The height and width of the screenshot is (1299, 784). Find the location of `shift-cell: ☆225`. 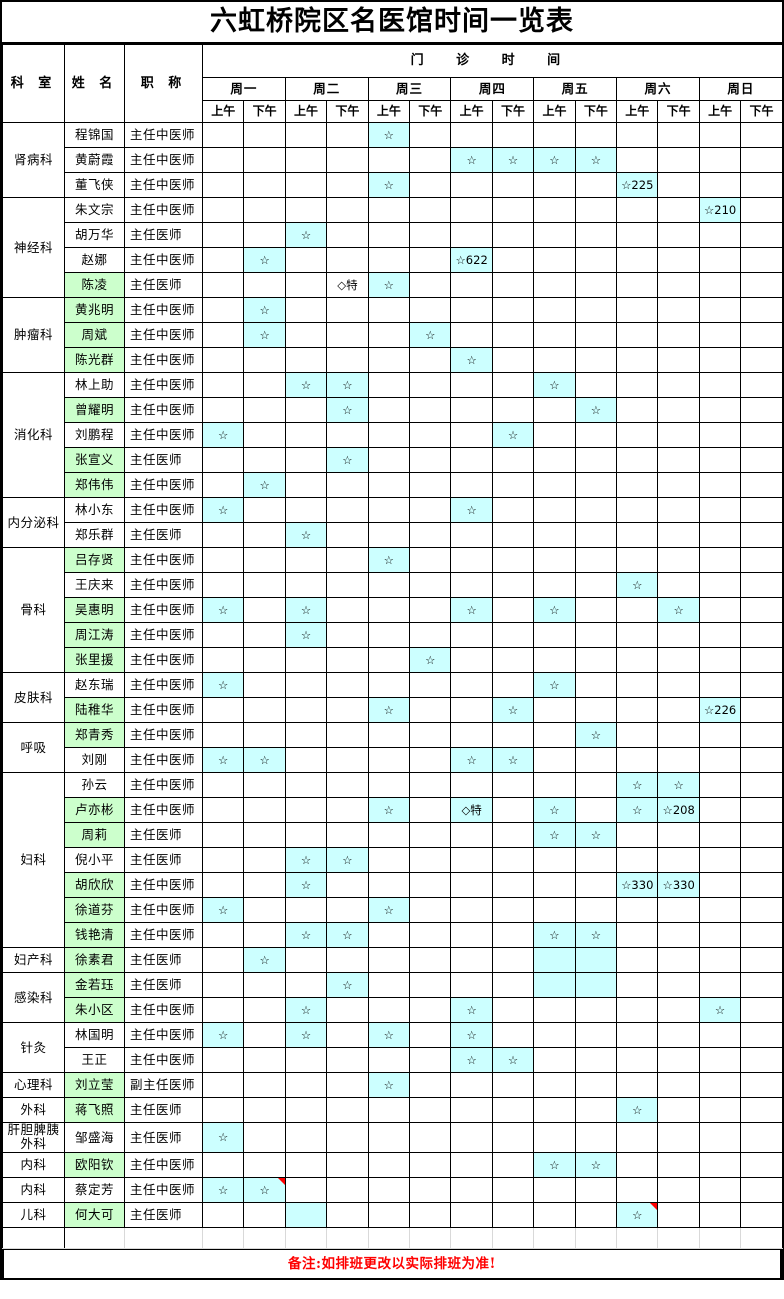

shift-cell: ☆225 is located at coordinates (637, 185).